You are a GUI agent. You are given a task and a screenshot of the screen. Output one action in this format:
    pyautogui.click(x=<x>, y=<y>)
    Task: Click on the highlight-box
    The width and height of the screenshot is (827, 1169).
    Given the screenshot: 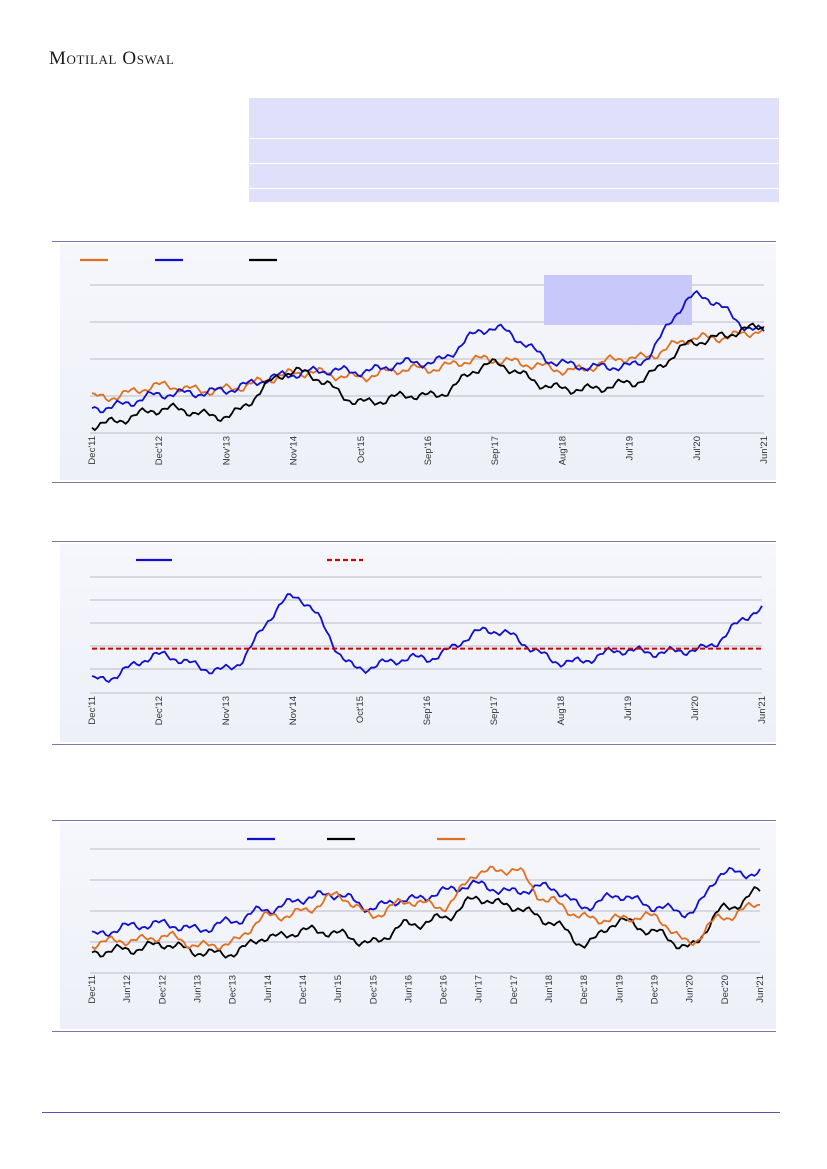 What is the action you would take?
    pyautogui.click(x=618, y=300)
    